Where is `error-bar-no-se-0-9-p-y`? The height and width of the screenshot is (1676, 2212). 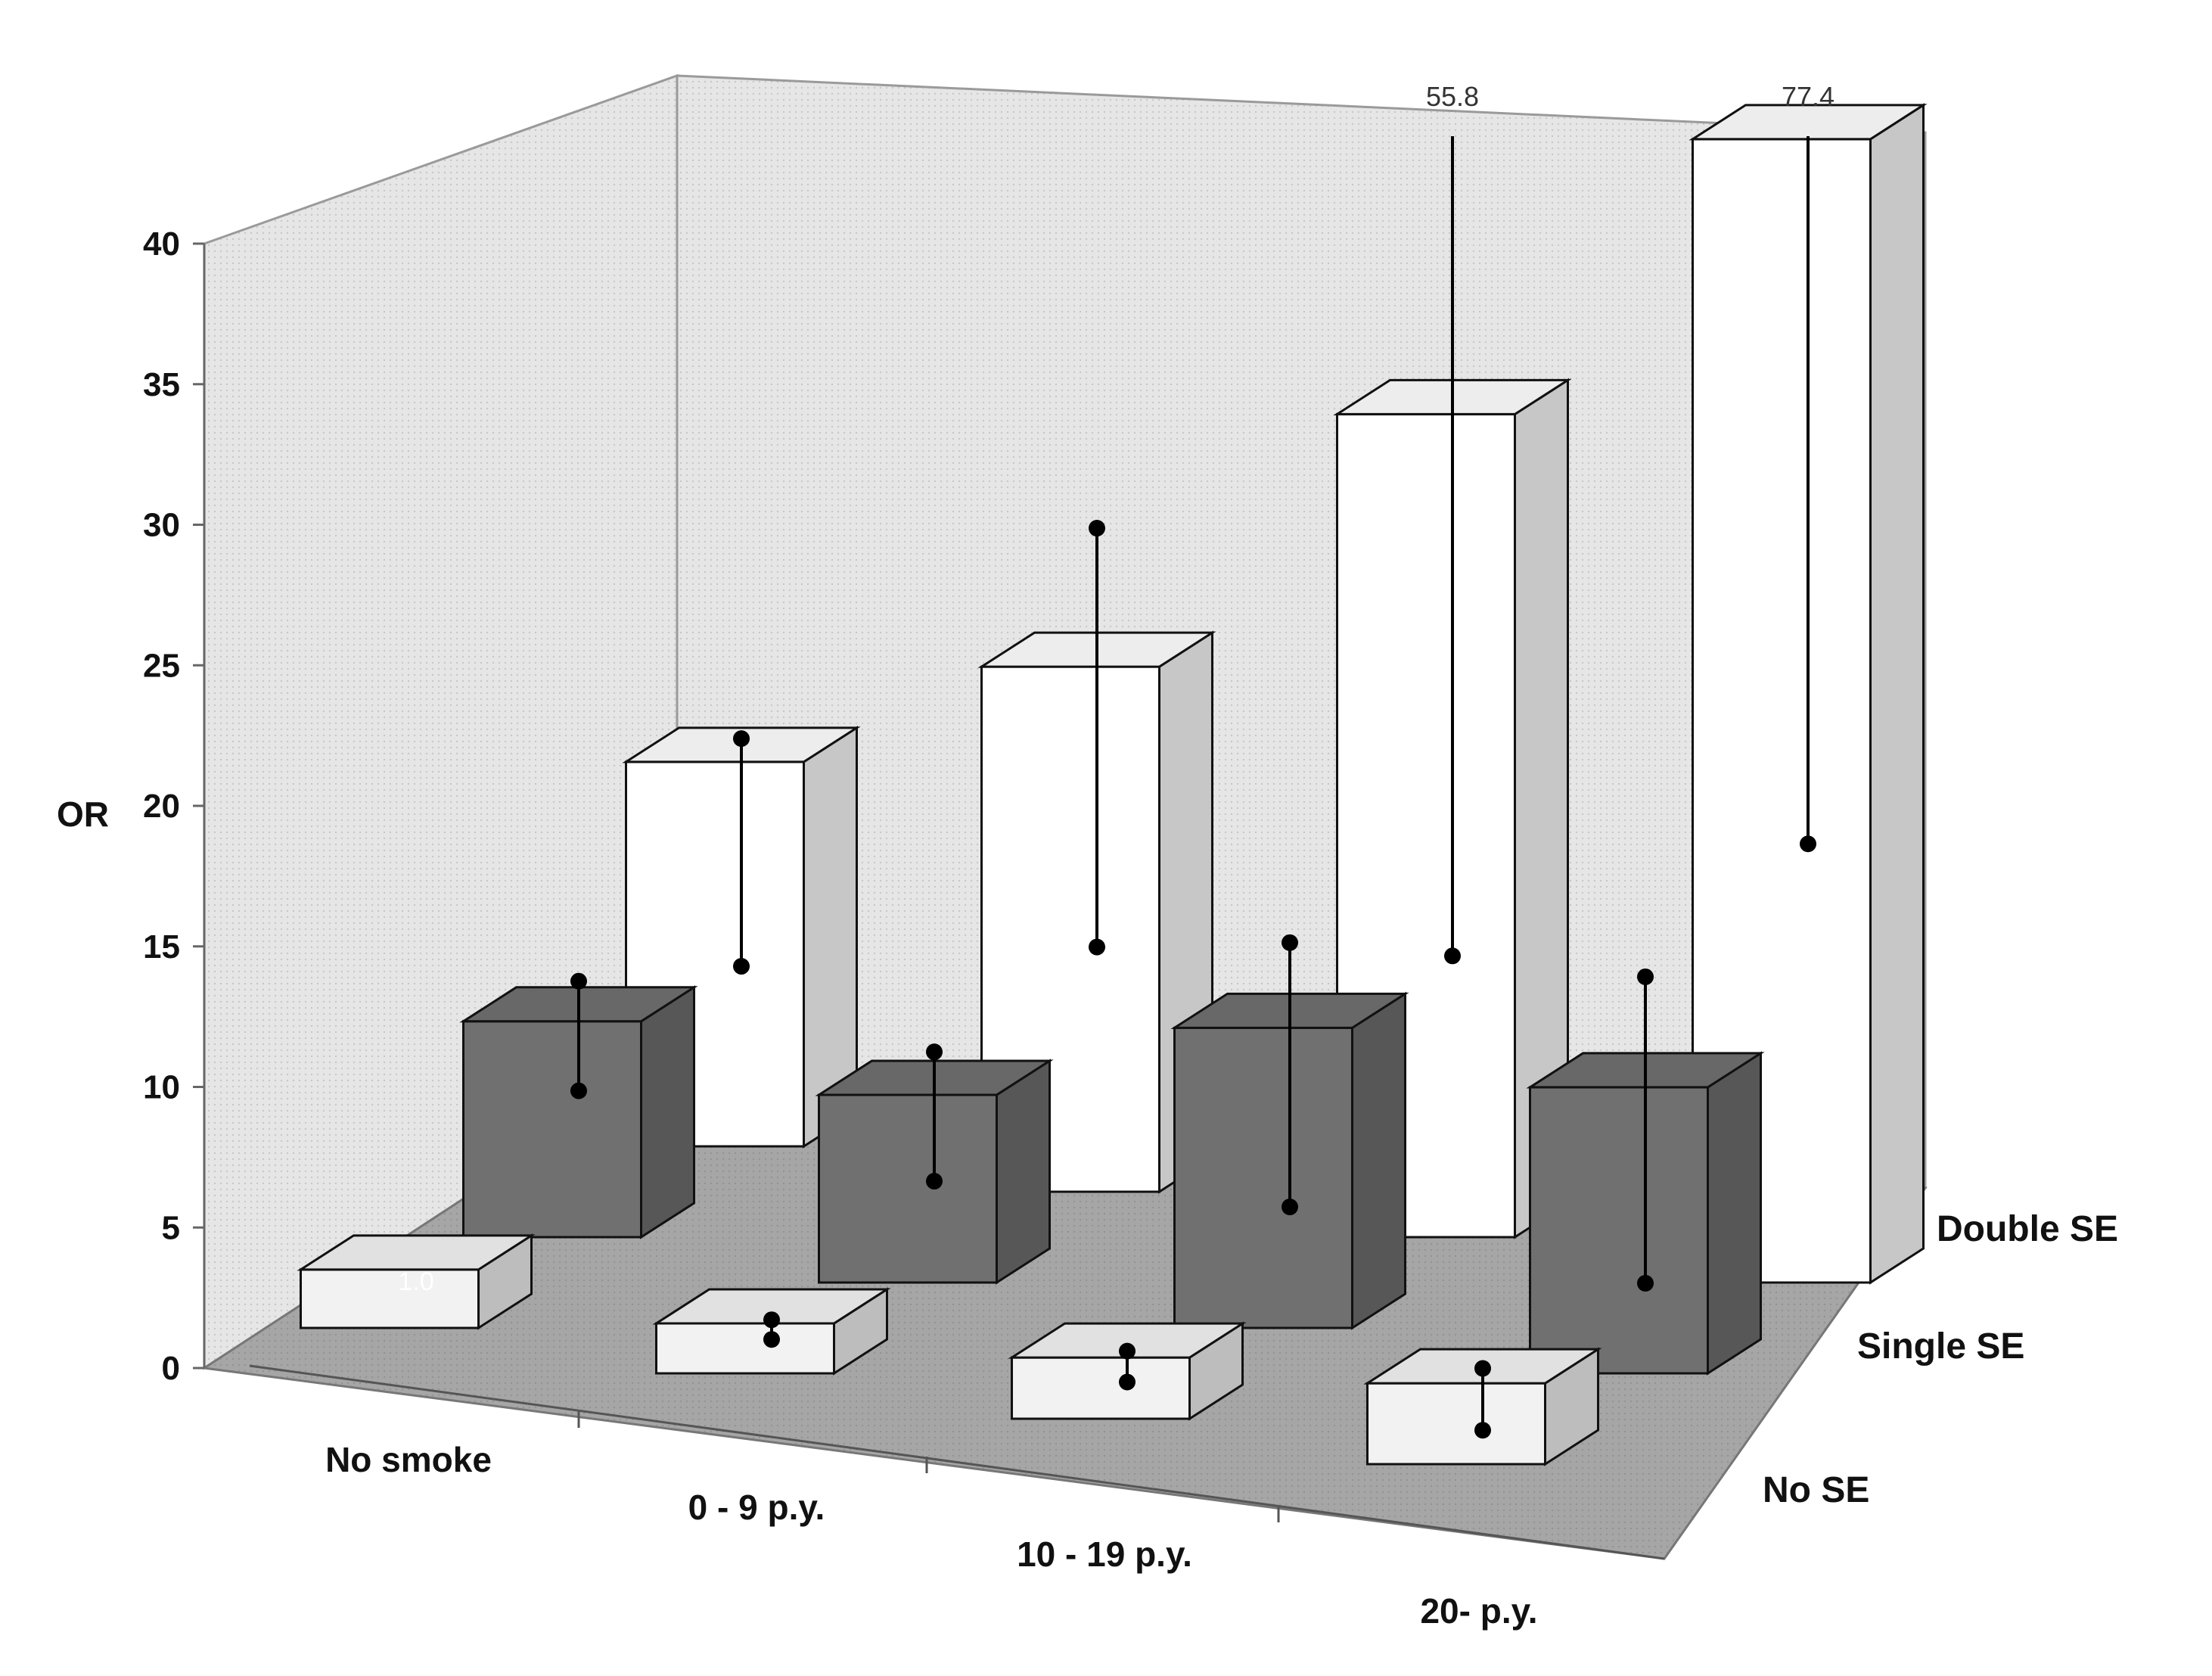
error-bar-no-se-0-9-p-y is located at coordinates (772, 1329).